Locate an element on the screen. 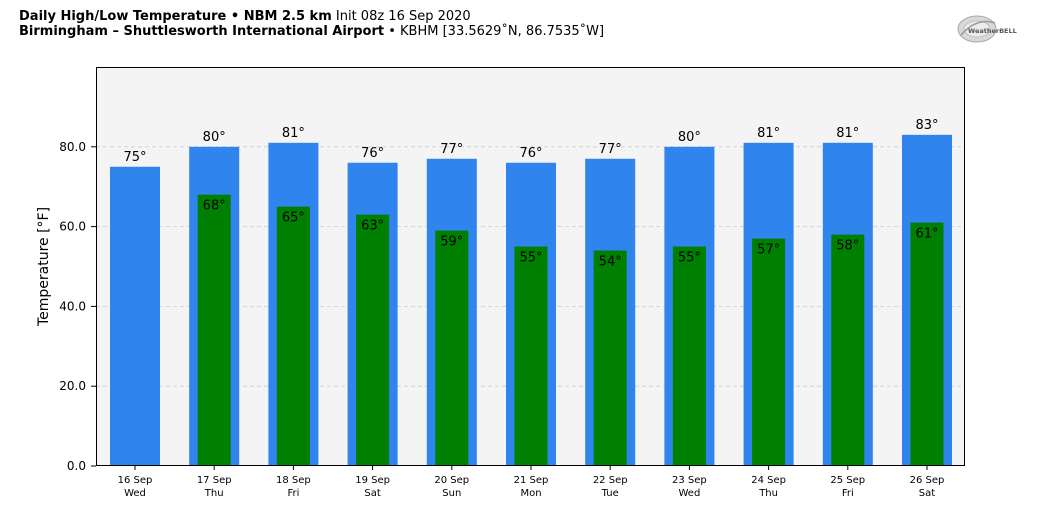 This screenshot has width=1040, height=516. x-tick-date: 19 Sep is located at coordinates (372, 480).